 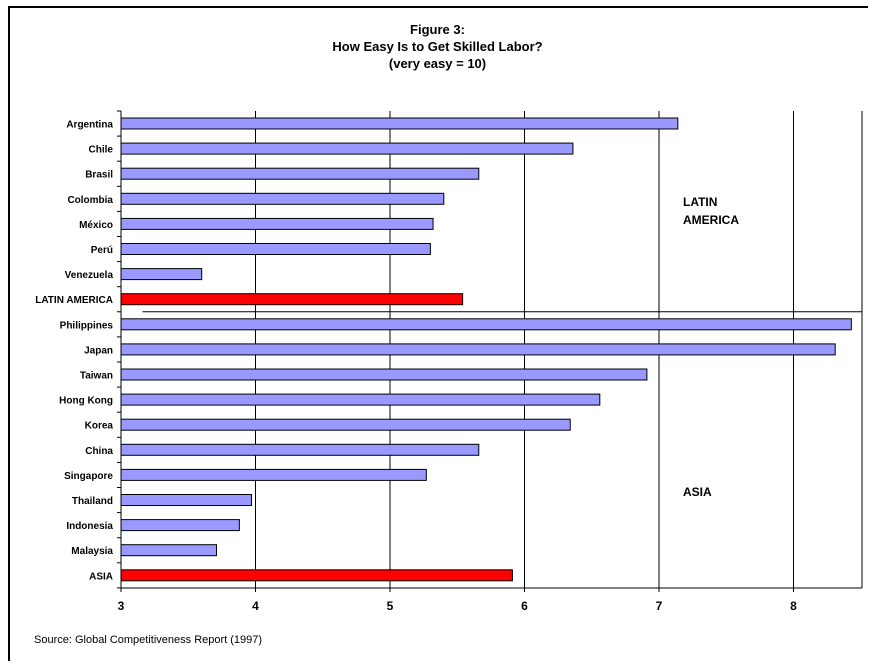 What do you see at coordinates (437, 29) in the screenshot?
I see `chart-title-line-1: Figure 3:` at bounding box center [437, 29].